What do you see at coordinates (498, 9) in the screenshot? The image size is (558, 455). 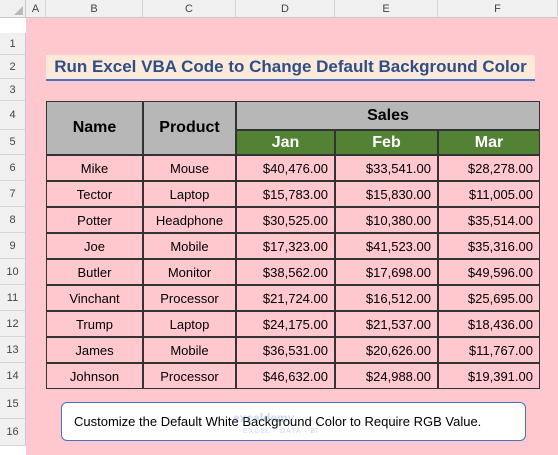 I see `column-header-f: F` at bounding box center [498, 9].